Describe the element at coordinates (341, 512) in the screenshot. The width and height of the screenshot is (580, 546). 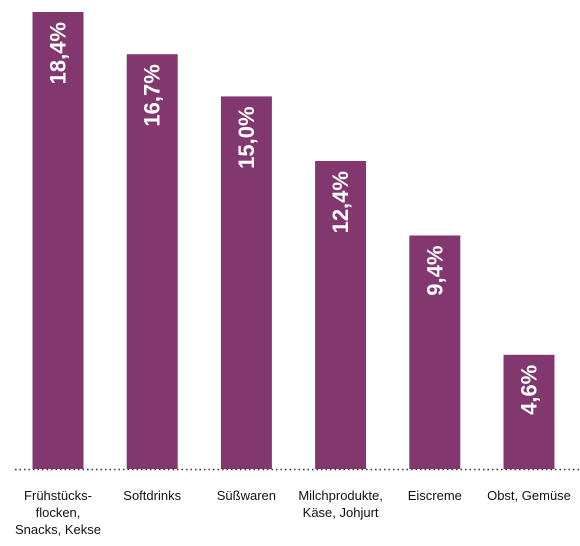
I see `category-label-line: Käse, Johjurt` at that location.